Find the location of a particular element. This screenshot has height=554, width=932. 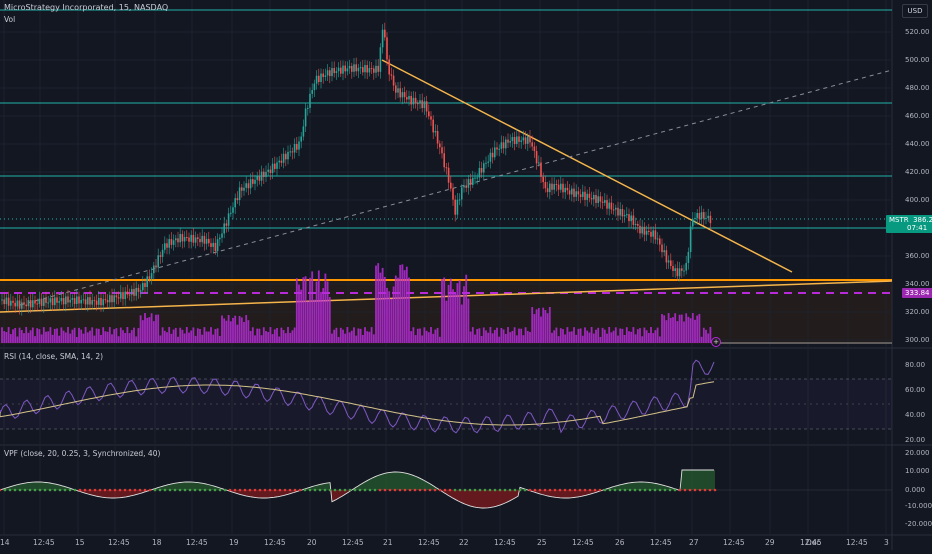

time-axis-label: 12:45 is located at coordinates (353, 542).